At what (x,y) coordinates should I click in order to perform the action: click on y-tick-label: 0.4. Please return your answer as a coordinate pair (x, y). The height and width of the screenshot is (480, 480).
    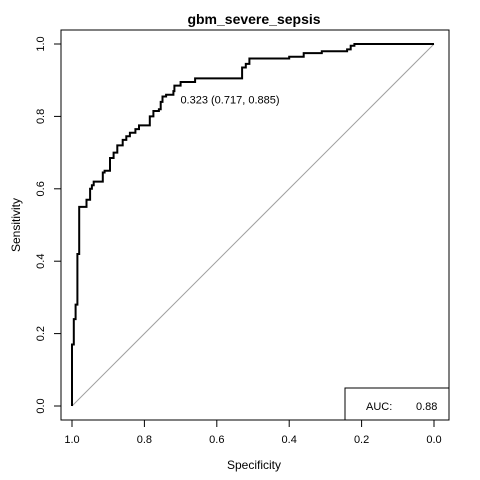
    Looking at the image, I should click on (41, 261).